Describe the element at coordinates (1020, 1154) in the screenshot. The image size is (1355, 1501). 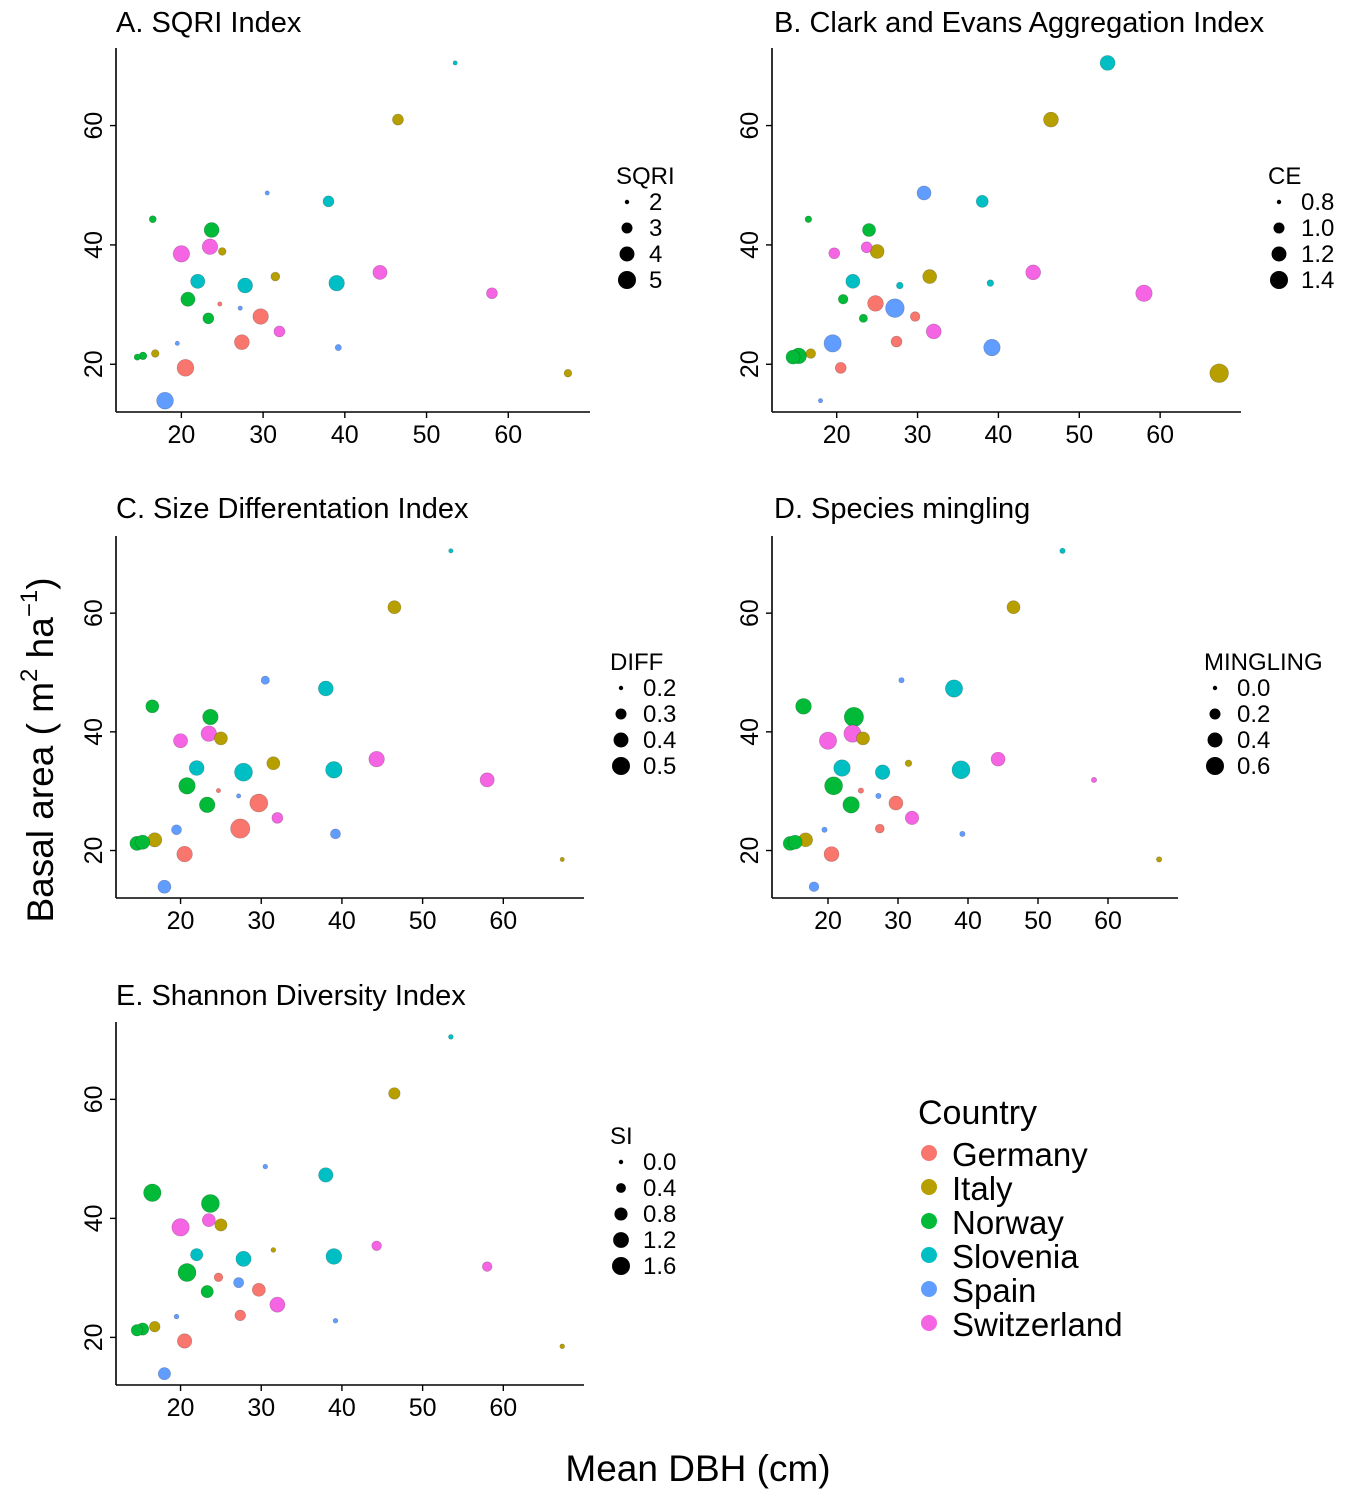
I see `country-legend-label: Germany` at that location.